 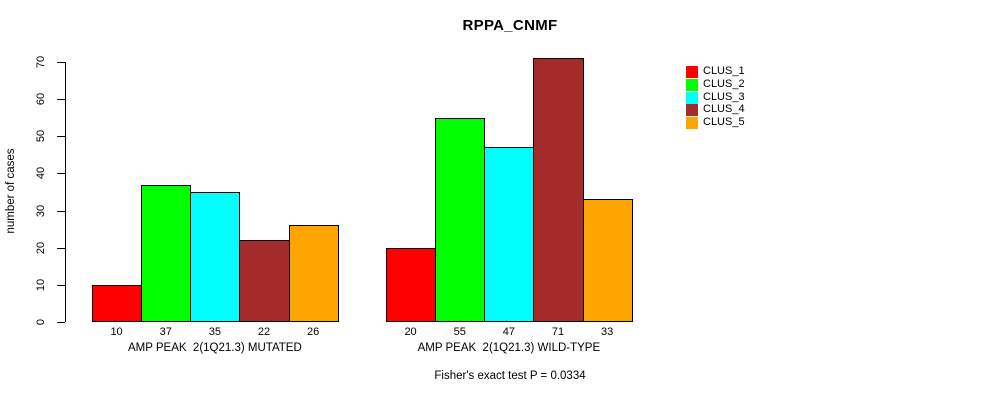 I want to click on y-axis-tick-label: 60, so click(x=41, y=99).